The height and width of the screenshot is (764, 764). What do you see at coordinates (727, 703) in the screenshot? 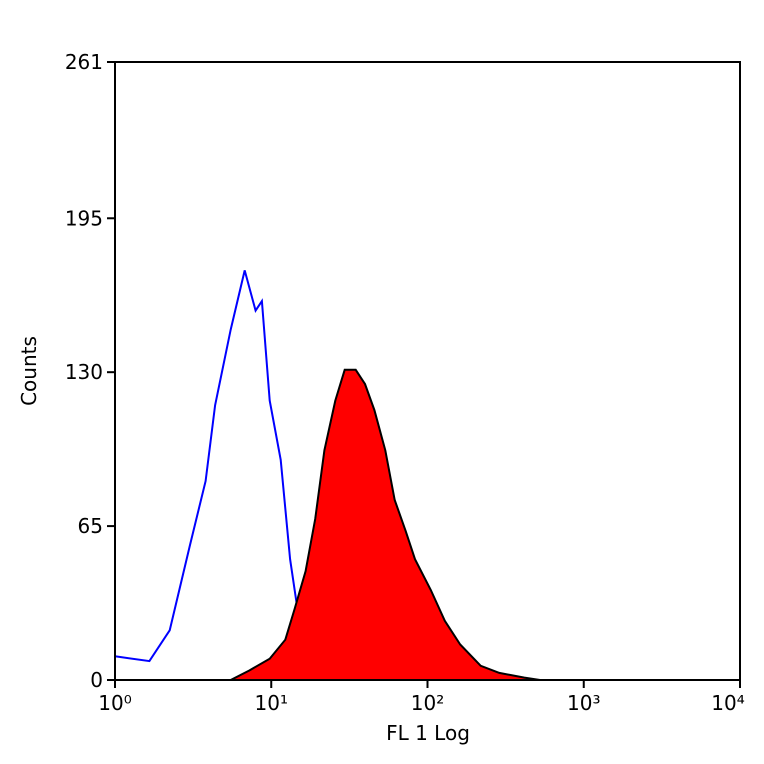
I see `x-tick-label: 10⁴` at bounding box center [727, 703].